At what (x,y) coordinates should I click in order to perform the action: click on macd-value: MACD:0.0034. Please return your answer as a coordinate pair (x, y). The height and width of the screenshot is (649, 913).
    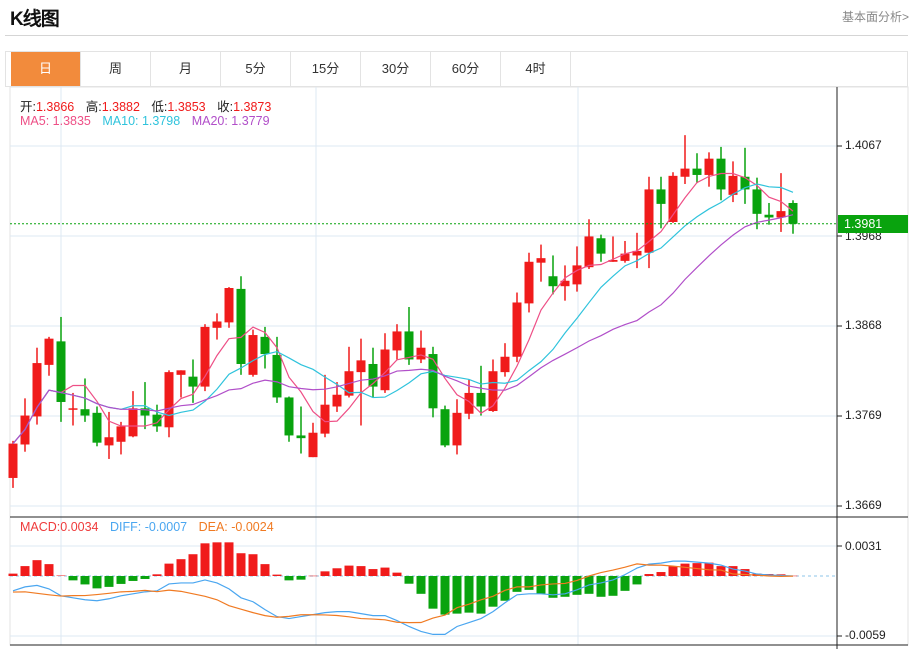
    Looking at the image, I should click on (59, 527).